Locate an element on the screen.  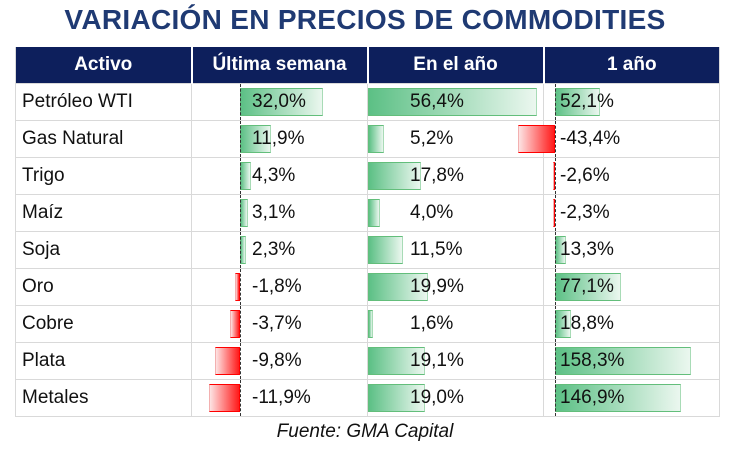
table-row: Petróleo WTI 32,0% 56,4% 52,1% is located at coordinates (367, 102).